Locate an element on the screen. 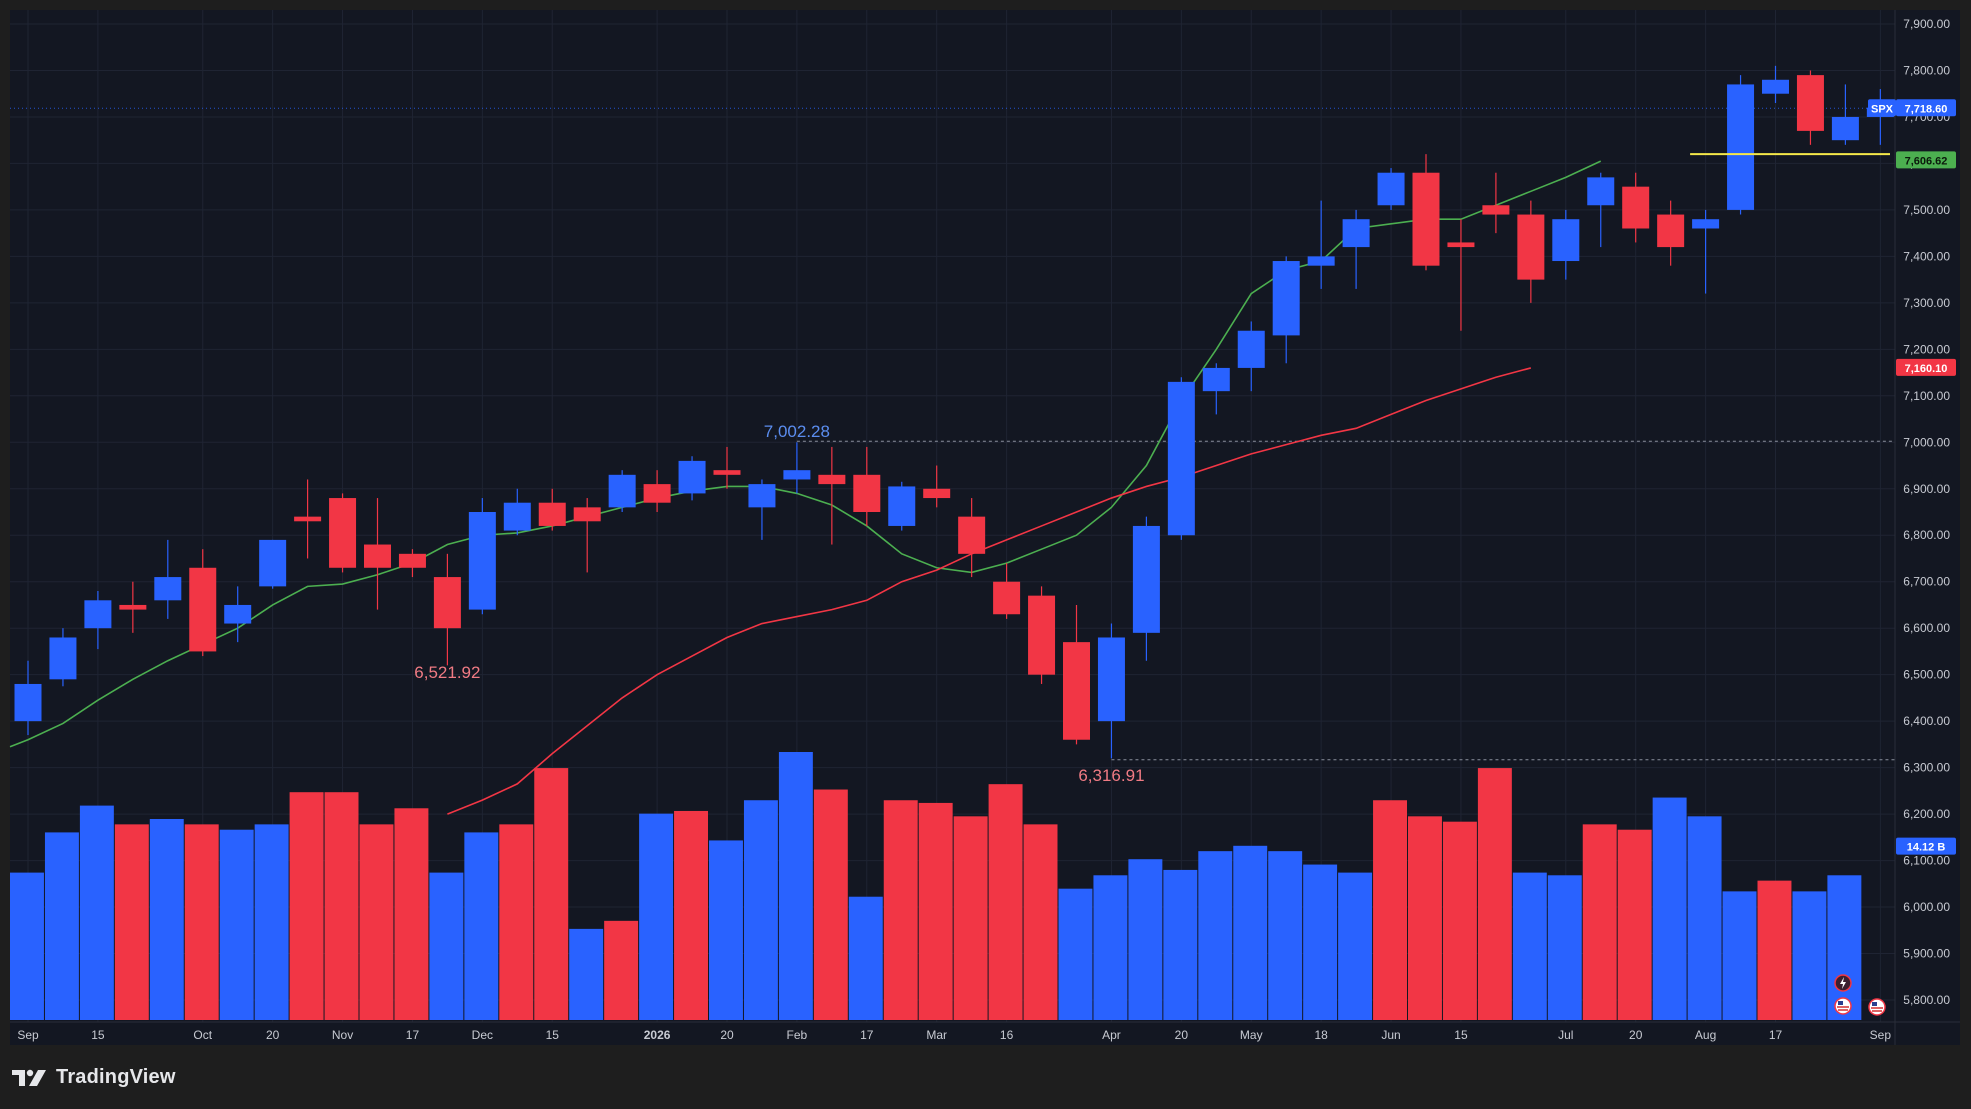 This screenshot has height=1109, width=1971. price-tag: SPX 7,718.60 is located at coordinates (1912, 108).